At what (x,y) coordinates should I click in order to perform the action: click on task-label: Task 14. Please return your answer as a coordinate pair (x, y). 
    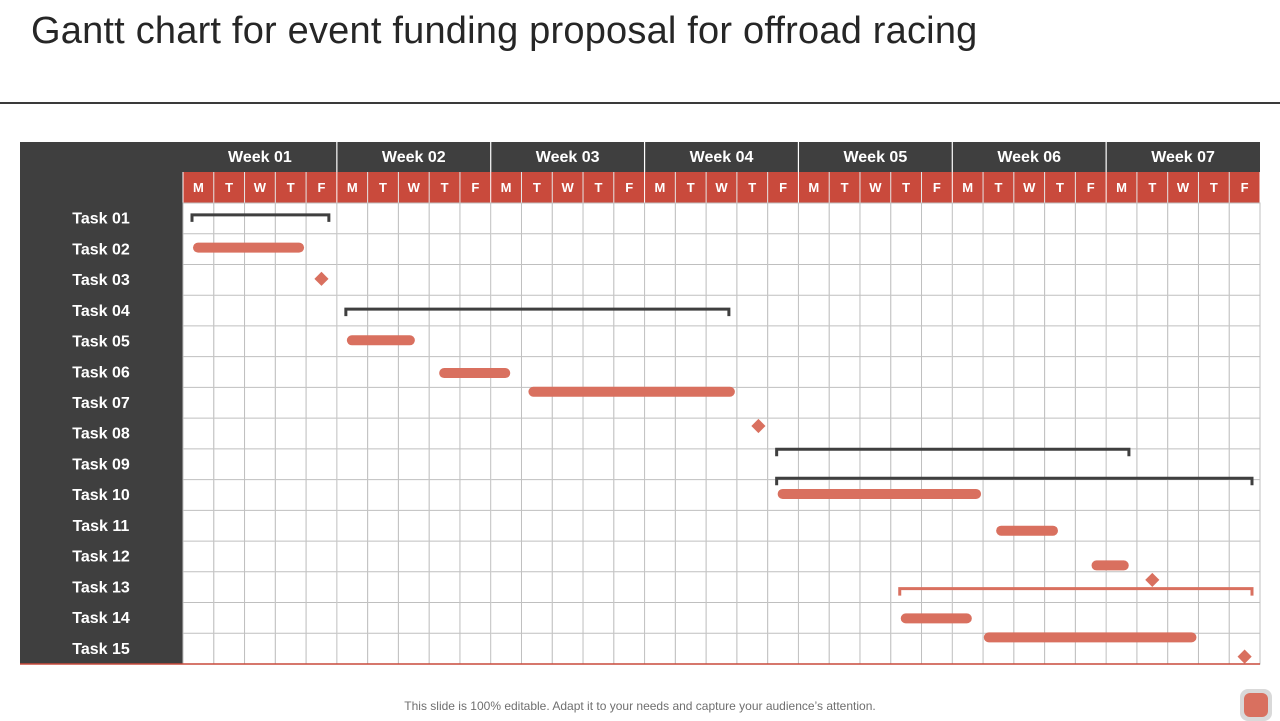
    Looking at the image, I should click on (101, 618).